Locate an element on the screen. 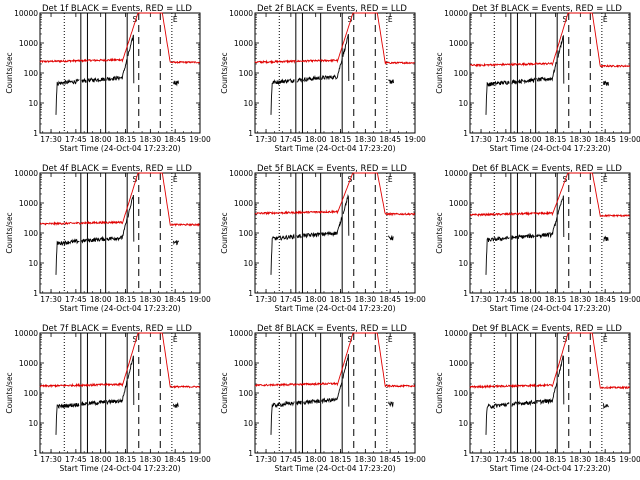 This screenshot has width=640, height=480. panel-title: Det 2f BLACK = Events, RED = LLD is located at coordinates (332, 9).